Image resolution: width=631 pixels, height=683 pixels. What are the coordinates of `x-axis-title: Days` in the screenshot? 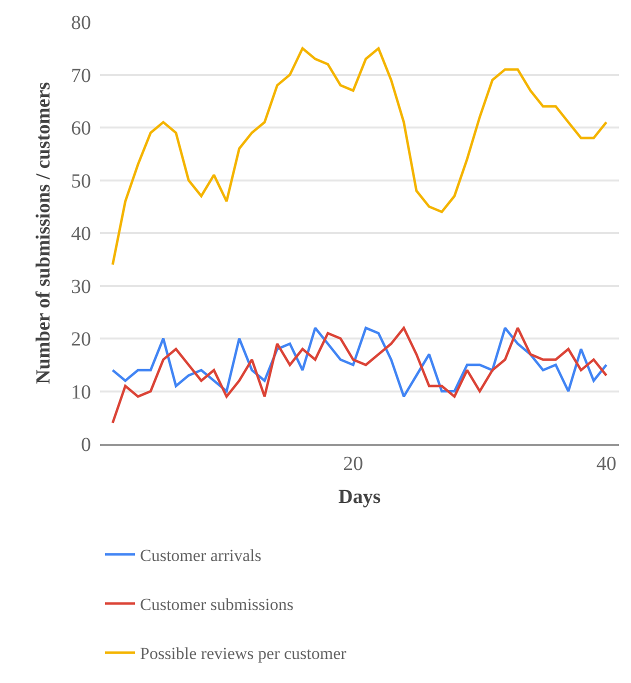 It's located at (359, 497).